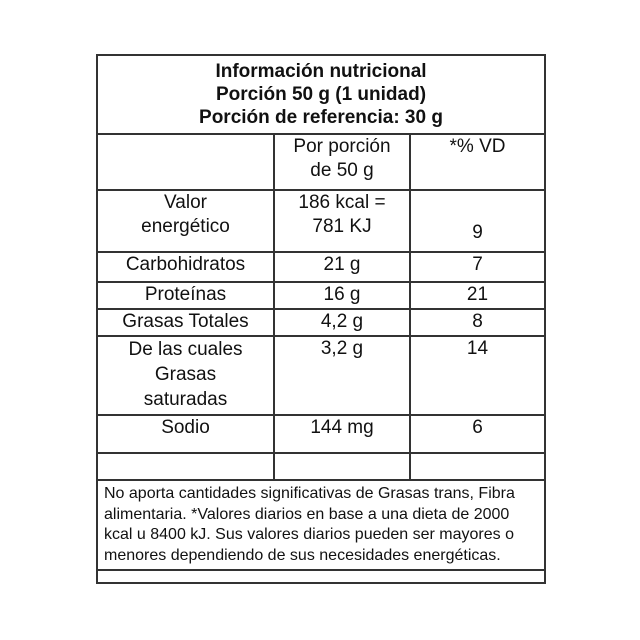 The image size is (640, 640). What do you see at coordinates (185, 202) in the screenshot?
I see `nutrient-name-line: Valor` at bounding box center [185, 202].